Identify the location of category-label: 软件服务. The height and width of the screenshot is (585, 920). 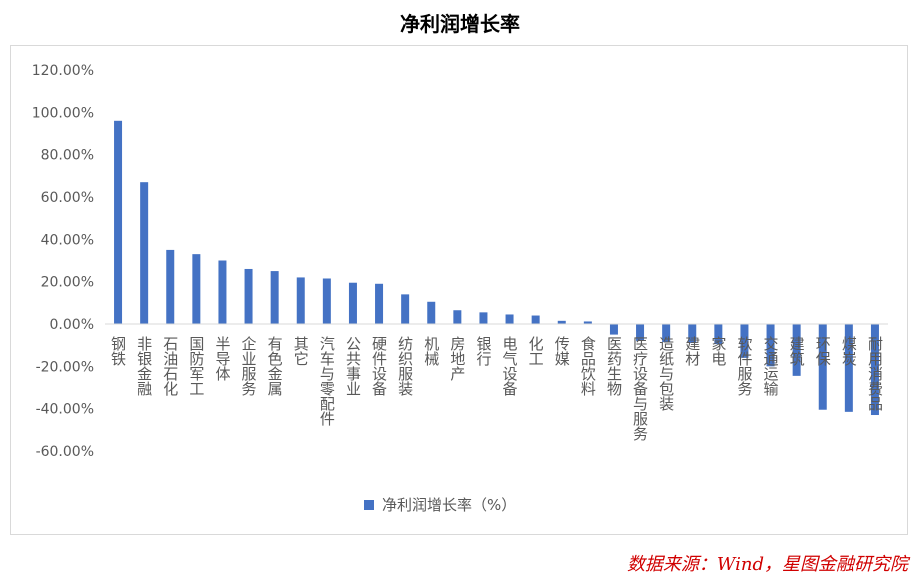
(744, 366).